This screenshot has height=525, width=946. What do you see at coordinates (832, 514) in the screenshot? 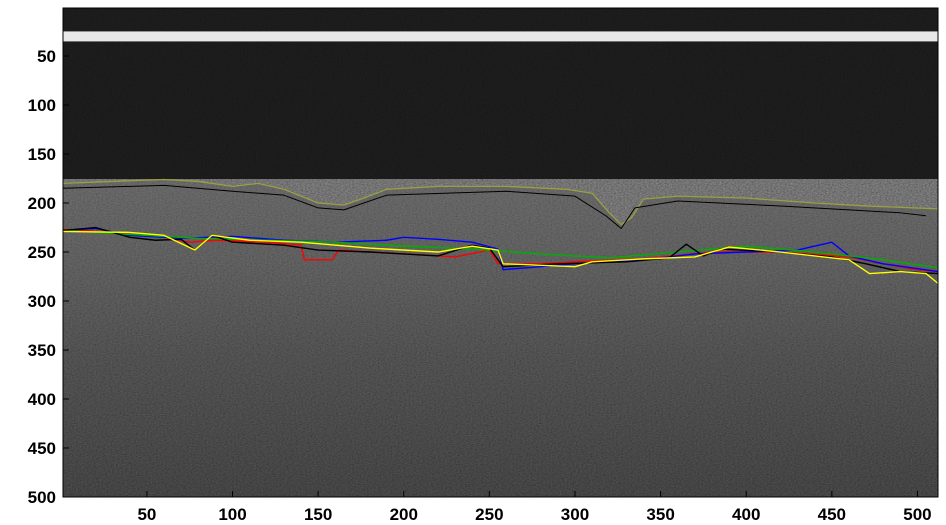
I see `x-tick-label: 450` at bounding box center [832, 514].